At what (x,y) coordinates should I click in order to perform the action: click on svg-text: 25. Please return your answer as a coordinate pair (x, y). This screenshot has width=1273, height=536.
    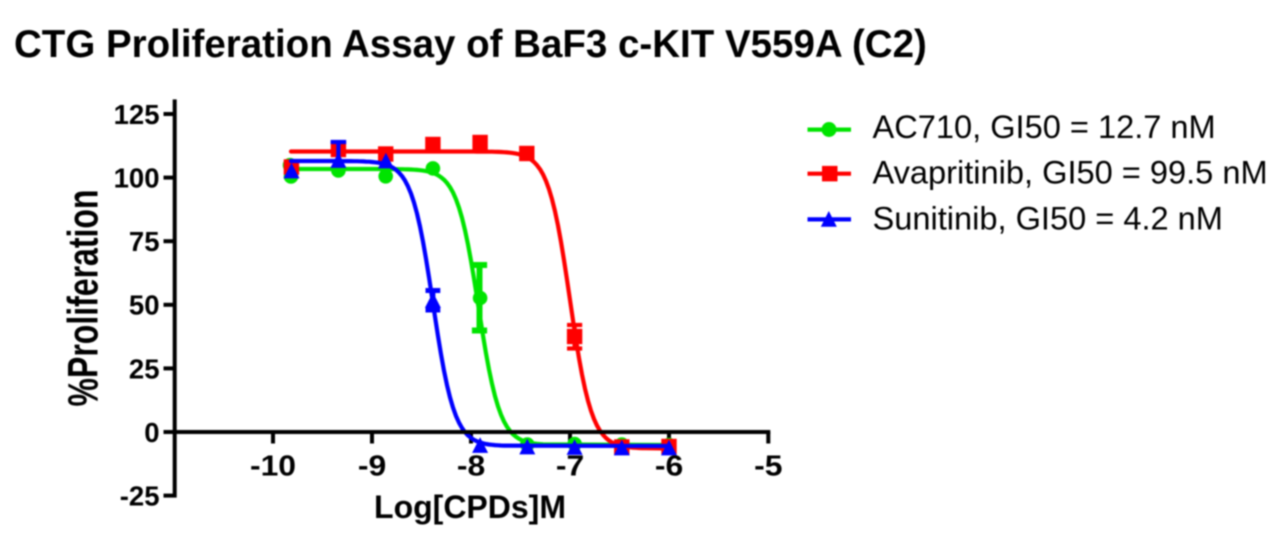
    Looking at the image, I should click on (144, 368).